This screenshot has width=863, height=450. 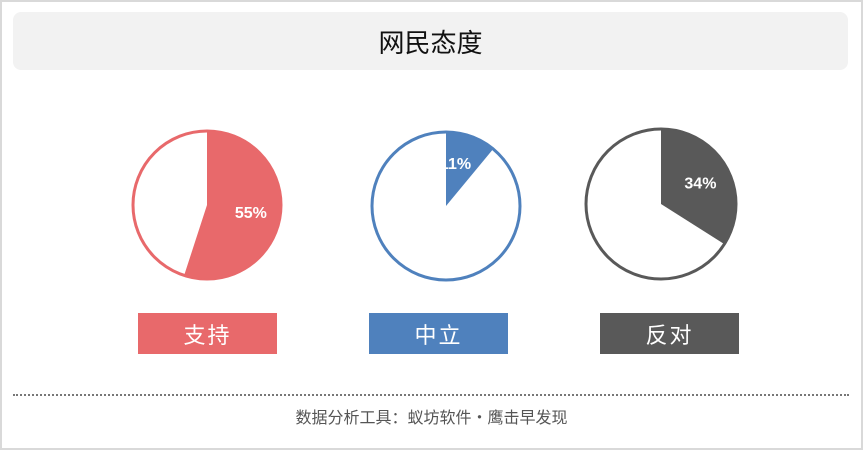 What do you see at coordinates (431, 395) in the screenshot?
I see `footer-divider` at bounding box center [431, 395].